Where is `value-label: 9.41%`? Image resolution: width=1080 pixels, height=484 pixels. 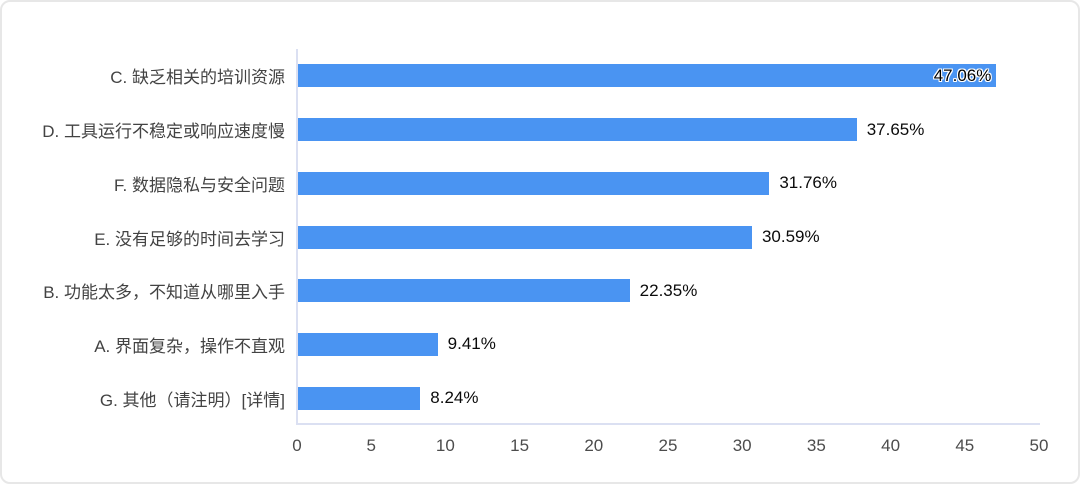 value-label: 9.41% is located at coordinates (471, 344).